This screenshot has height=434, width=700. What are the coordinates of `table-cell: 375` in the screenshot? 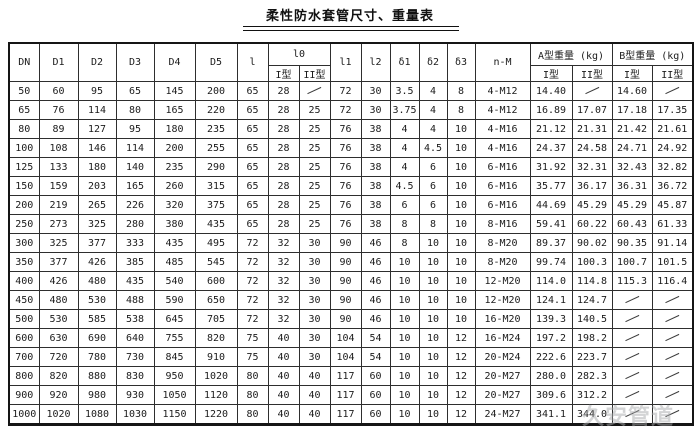 It's located at (216, 205).